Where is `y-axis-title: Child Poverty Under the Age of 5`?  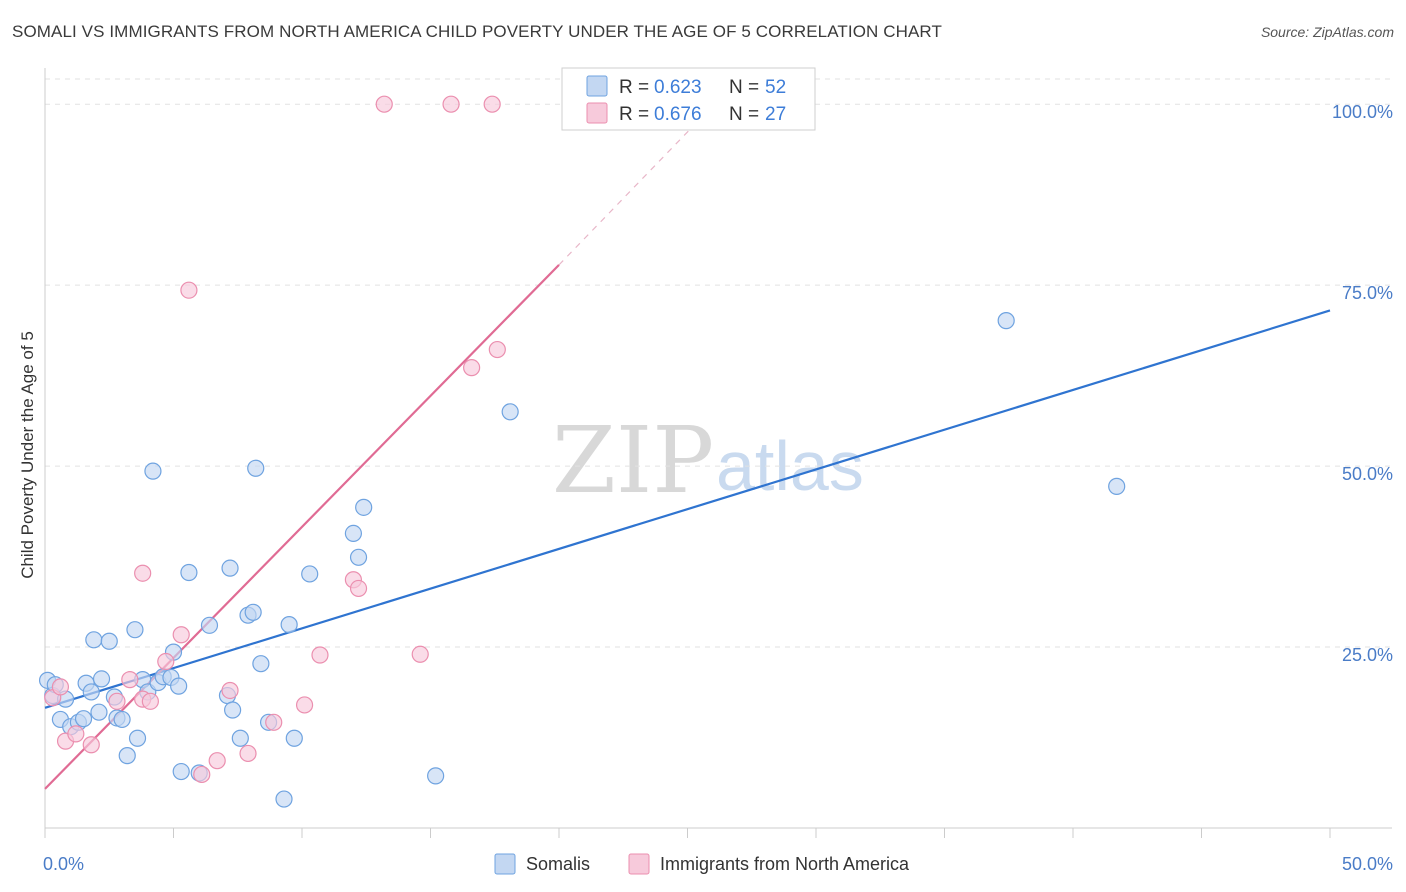 y-axis-title: Child Poverty Under the Age of 5 is located at coordinates (27, 455).